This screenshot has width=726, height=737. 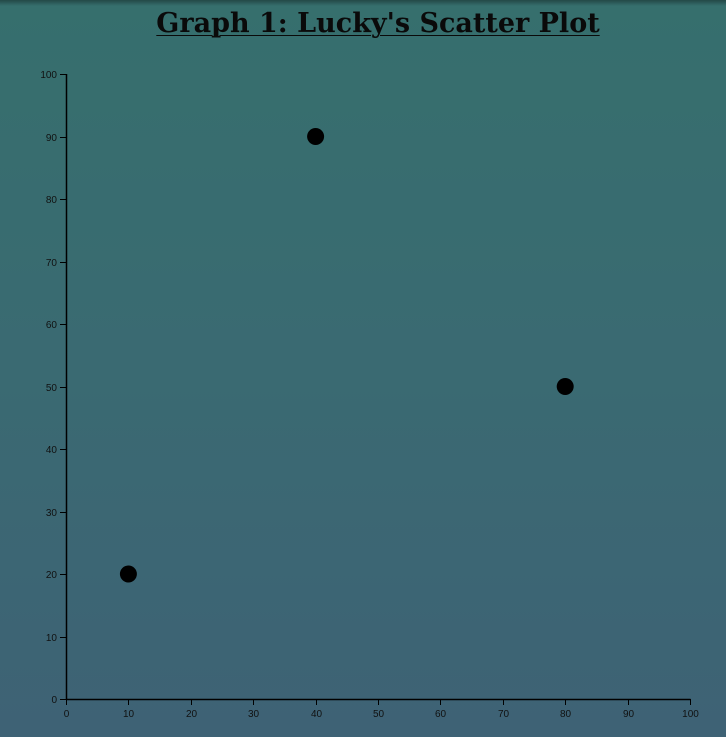 I want to click on x-tick-label: 50, so click(x=379, y=714).